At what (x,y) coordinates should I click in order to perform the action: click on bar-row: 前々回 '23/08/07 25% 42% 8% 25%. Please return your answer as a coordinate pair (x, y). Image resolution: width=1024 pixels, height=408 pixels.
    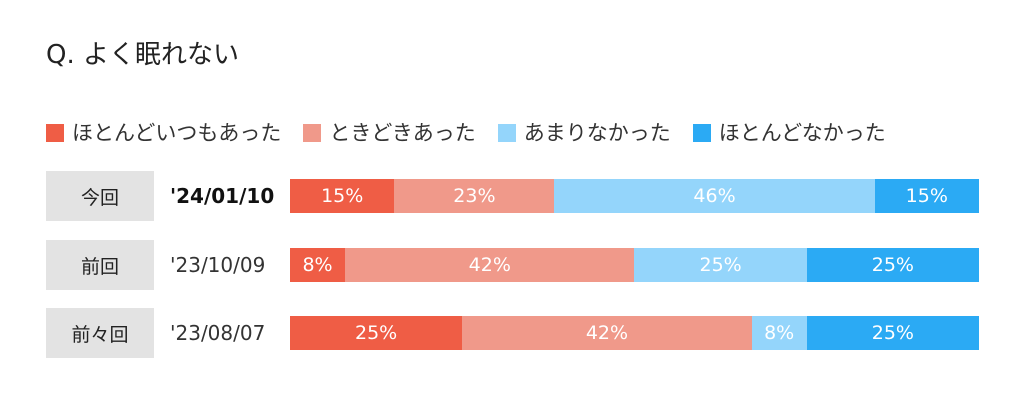
    Looking at the image, I should click on (516, 333).